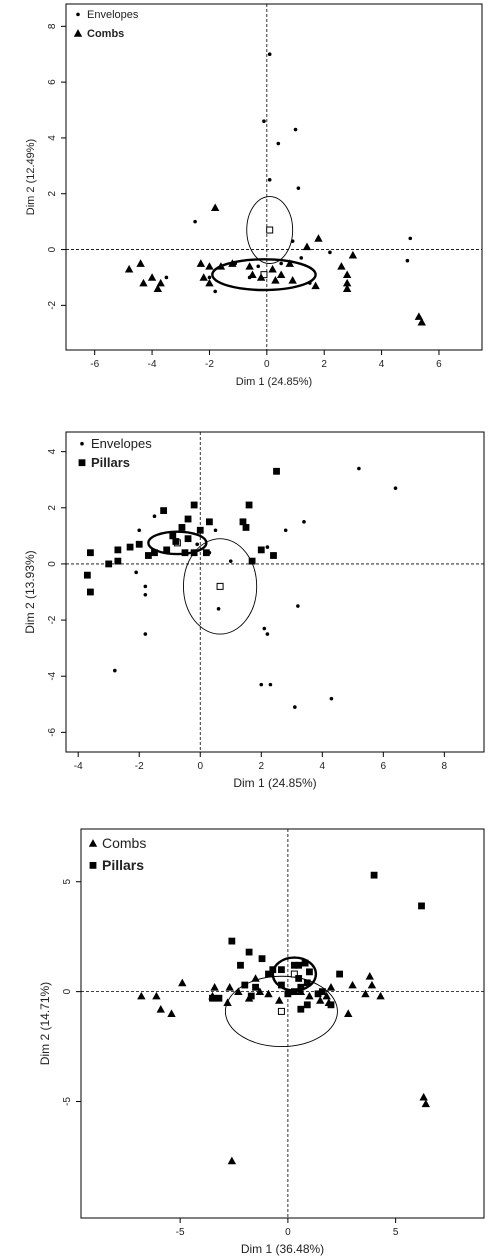 Image resolution: width=488 pixels, height=1258 pixels. Describe the element at coordinates (384, 766) in the screenshot. I see `x-tick-label: 6` at that location.